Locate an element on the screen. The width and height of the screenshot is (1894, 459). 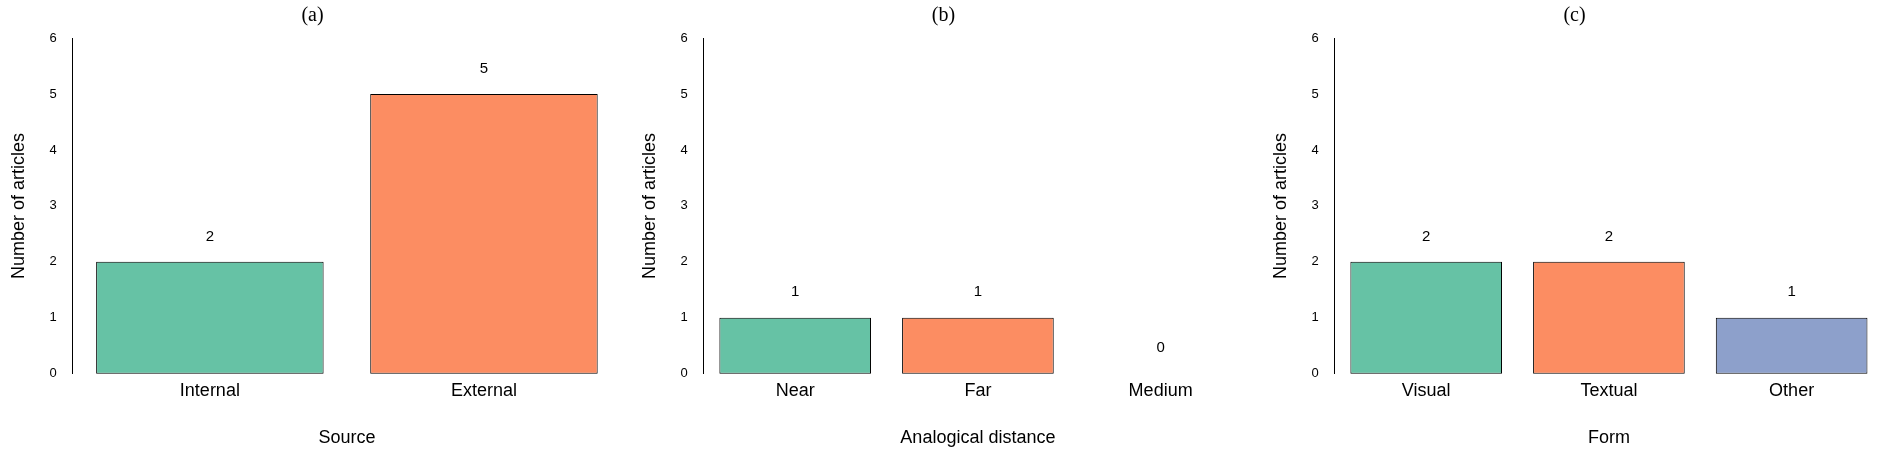
x-axis-title: Analogical distance is located at coordinates (978, 437).